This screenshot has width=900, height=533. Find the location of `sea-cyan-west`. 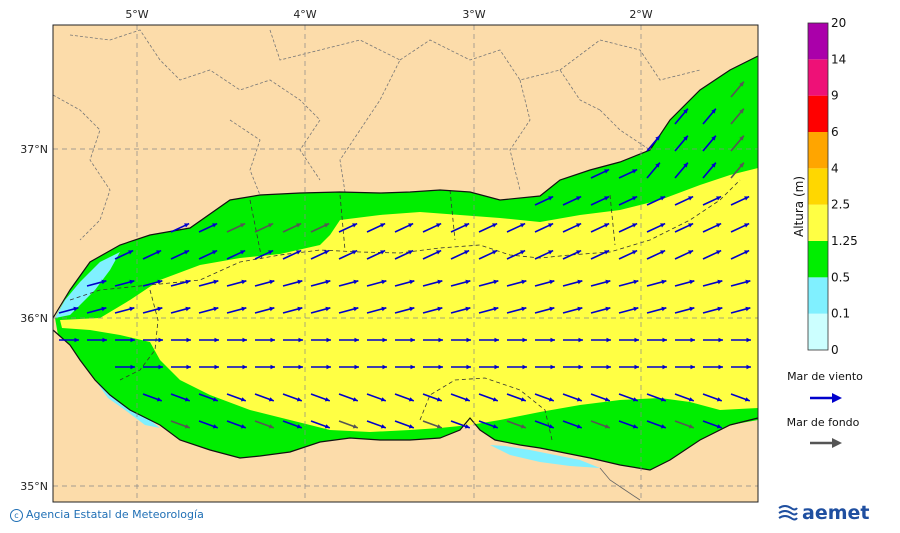

sea-cyan-west is located at coordinates (87, 285).